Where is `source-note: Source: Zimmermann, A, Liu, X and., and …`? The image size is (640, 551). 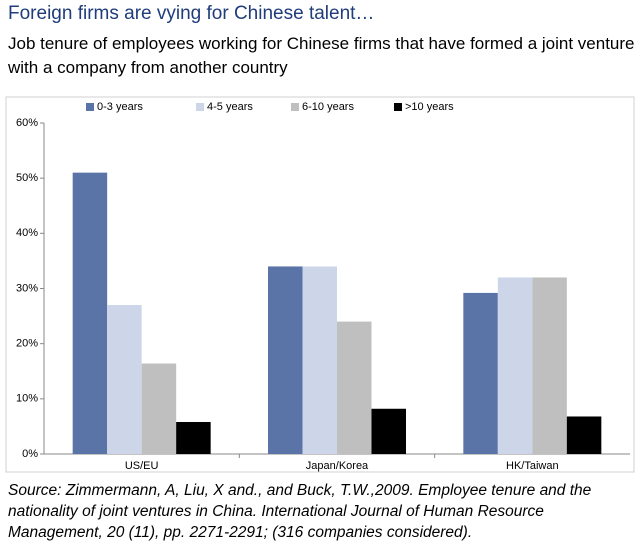
source-note: Source: Zimmermann, A, Liu, X and., and … is located at coordinates (300, 511).